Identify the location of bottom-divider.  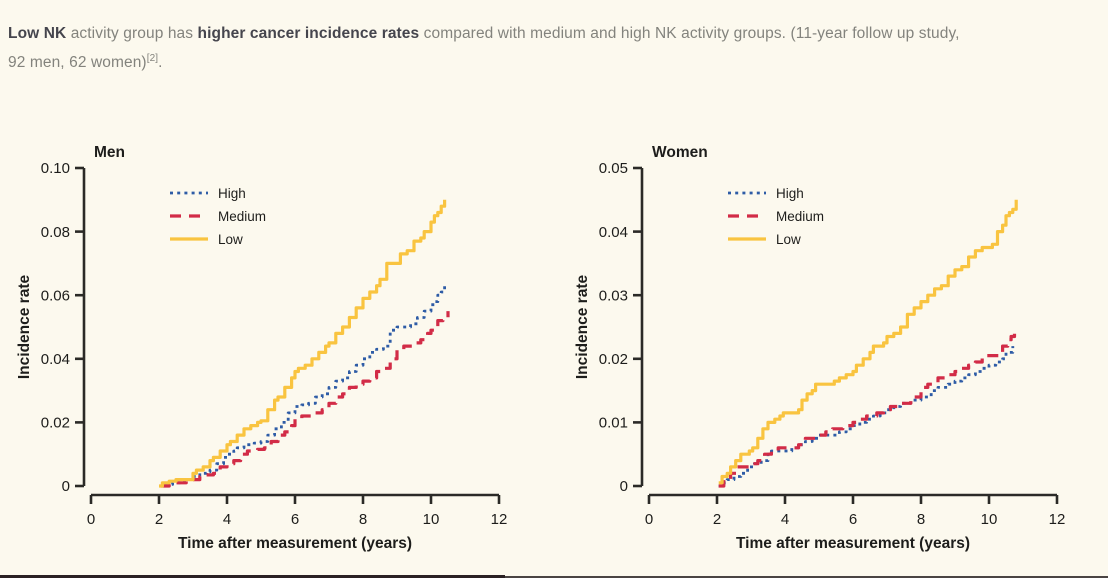
(554, 576).